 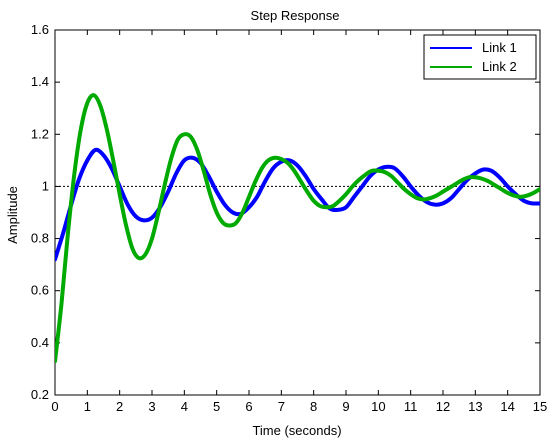 I want to click on legend-label-link-2: Link 2, so click(x=499, y=66).